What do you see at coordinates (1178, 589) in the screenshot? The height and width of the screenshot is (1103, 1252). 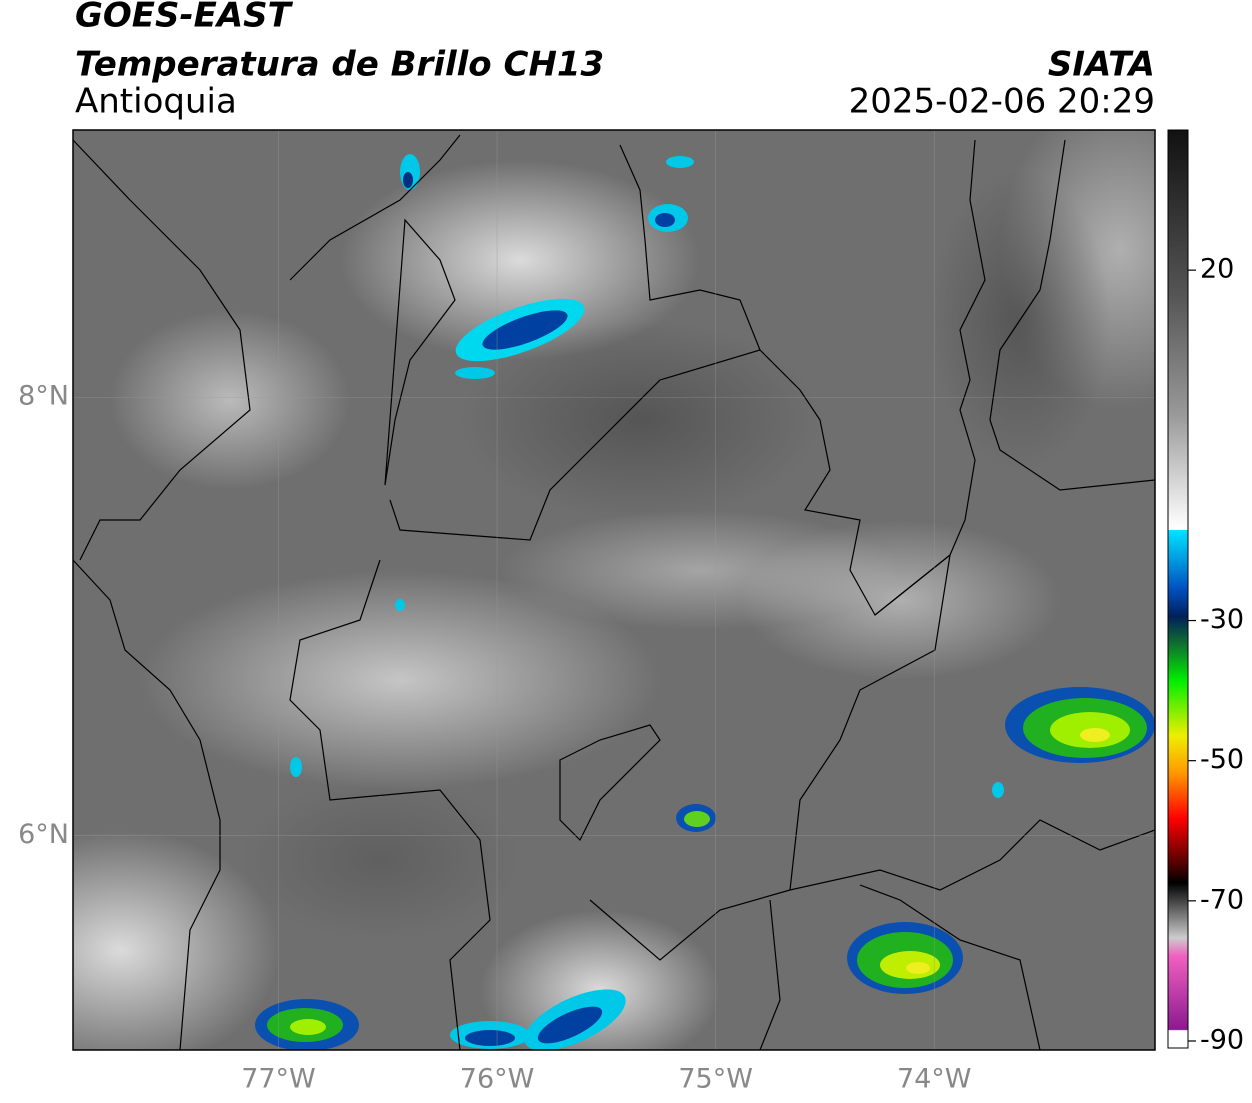 I see `colorbar` at bounding box center [1178, 589].